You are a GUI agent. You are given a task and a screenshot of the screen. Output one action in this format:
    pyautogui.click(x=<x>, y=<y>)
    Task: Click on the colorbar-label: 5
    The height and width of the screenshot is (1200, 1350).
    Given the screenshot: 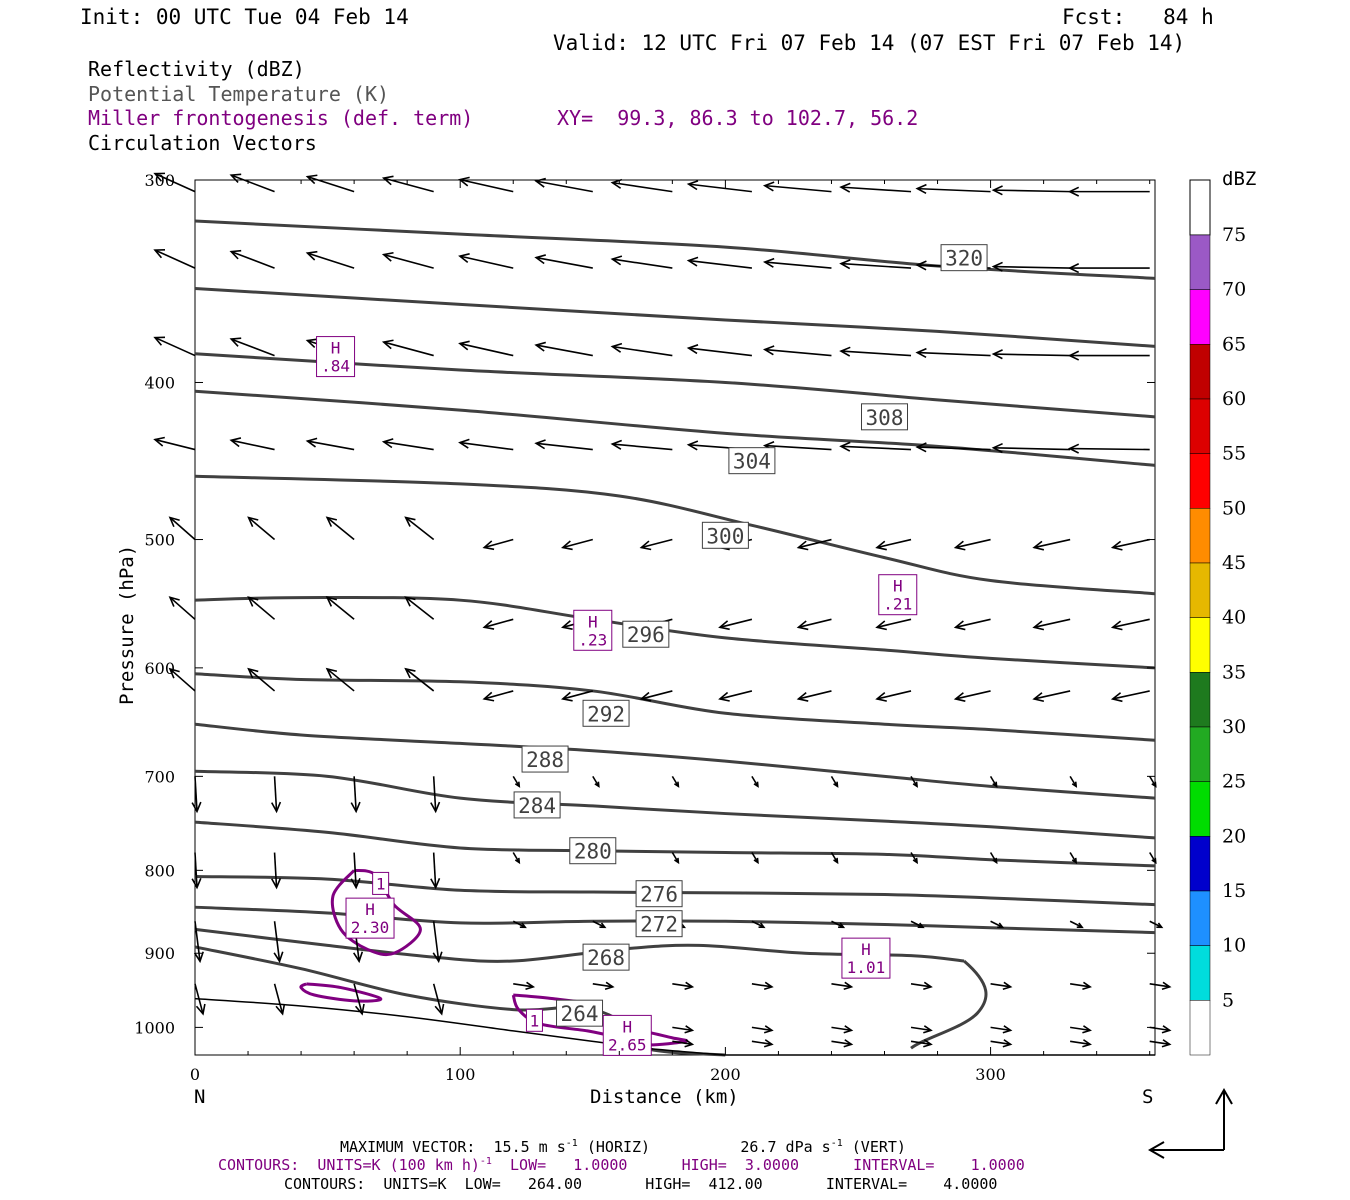 What is the action you would take?
    pyautogui.click(x=1228, y=1000)
    